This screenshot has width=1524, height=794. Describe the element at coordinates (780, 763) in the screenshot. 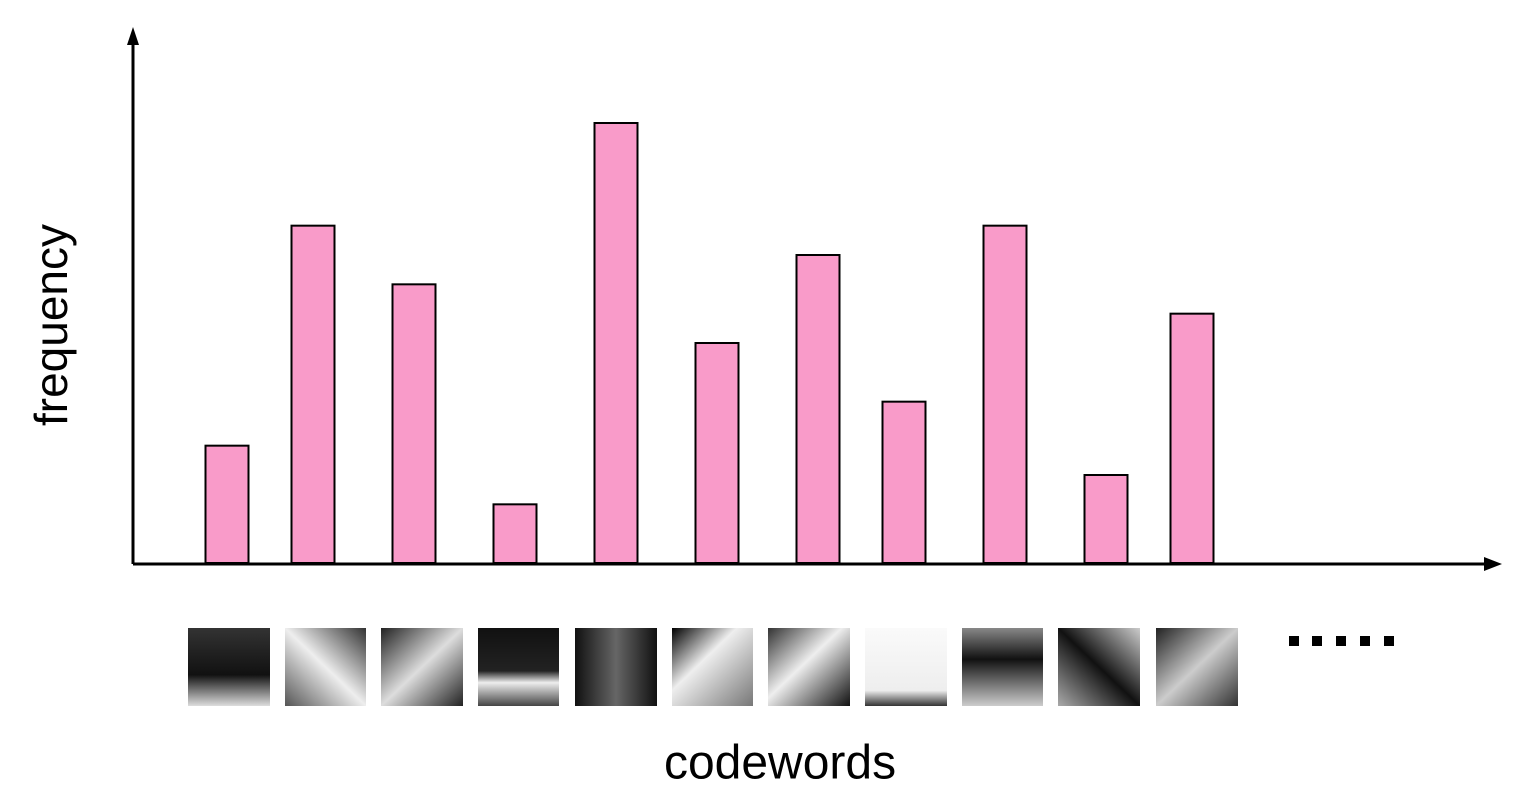

I see `x-axis-label: codewords` at that location.